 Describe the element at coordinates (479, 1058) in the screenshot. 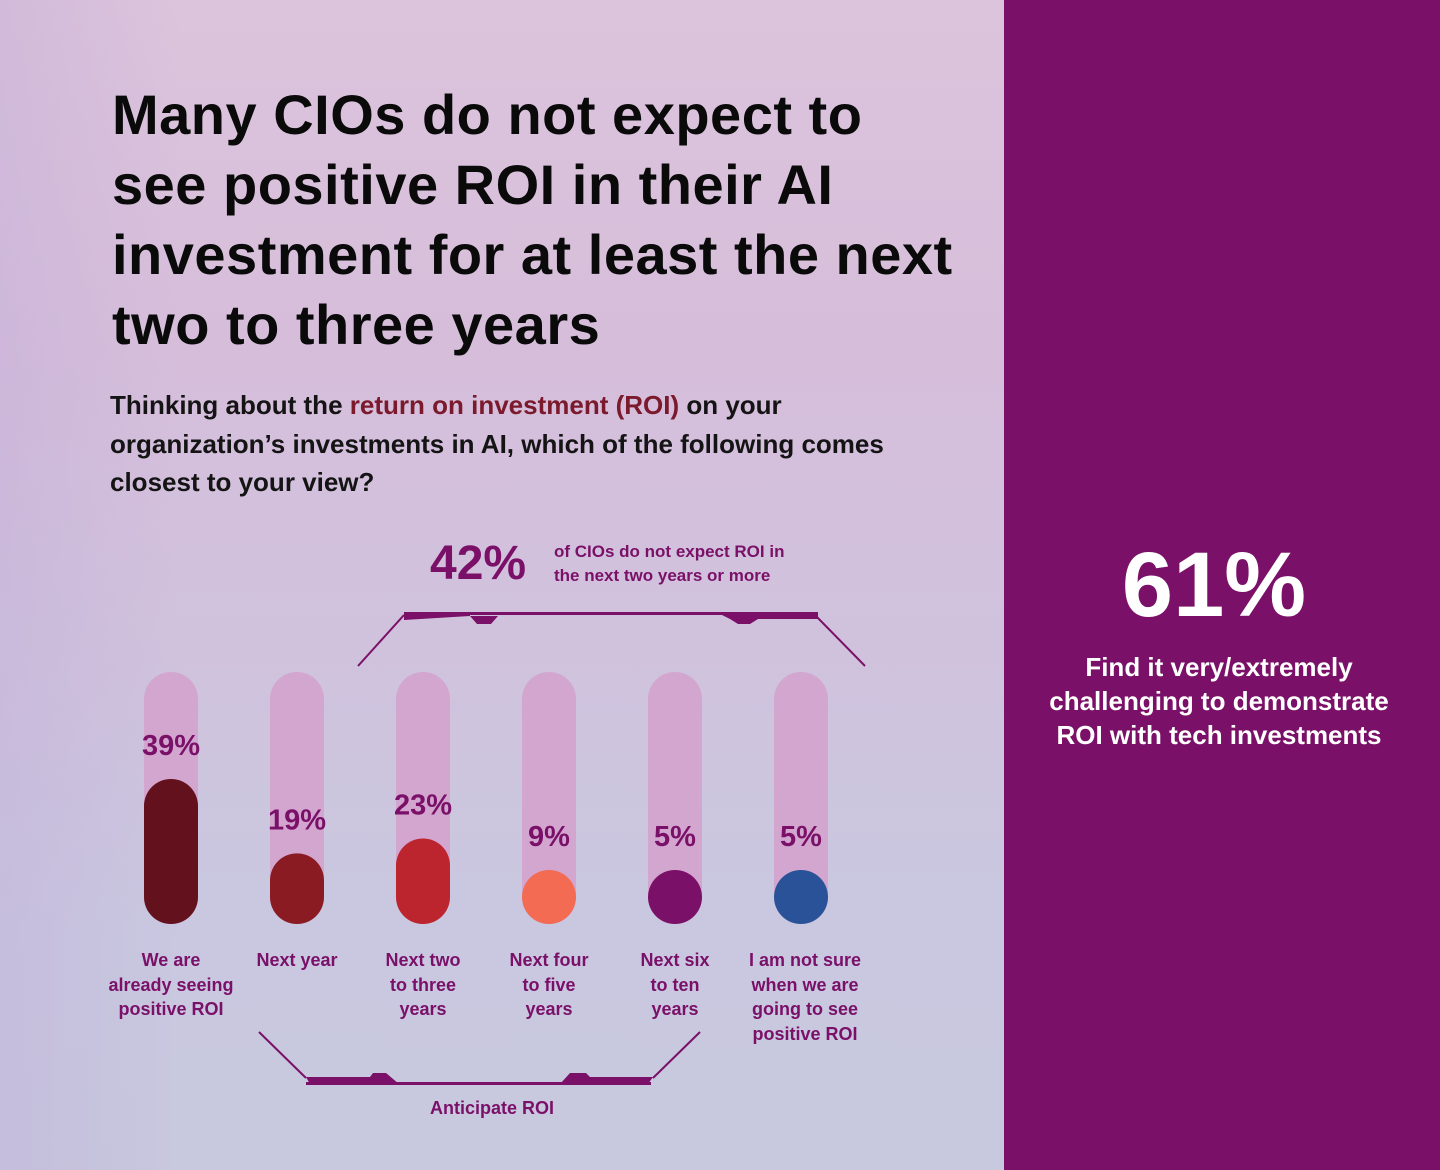

I see `bottom-bracket` at that location.